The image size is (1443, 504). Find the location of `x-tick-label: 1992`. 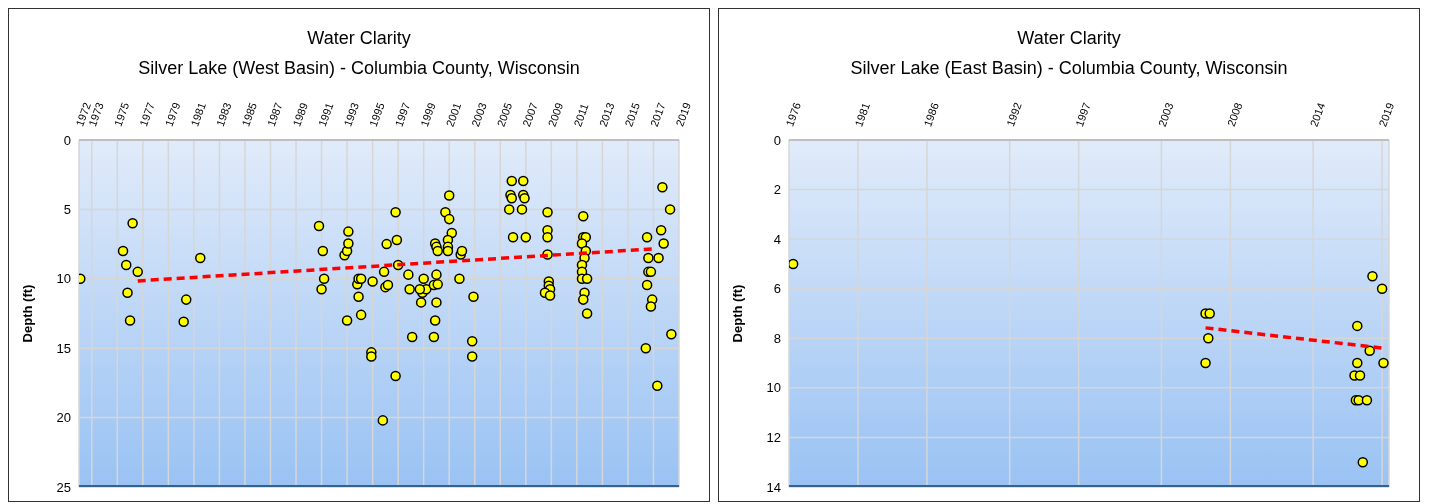

x-tick-label: 1992 is located at coordinates (1014, 114).